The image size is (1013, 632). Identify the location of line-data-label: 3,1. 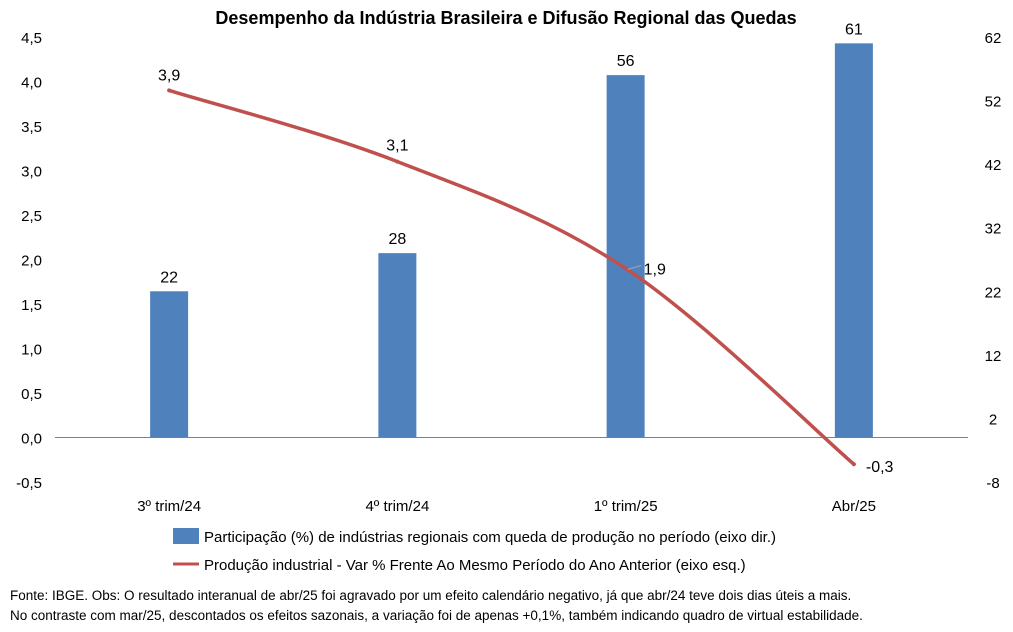
(397, 146).